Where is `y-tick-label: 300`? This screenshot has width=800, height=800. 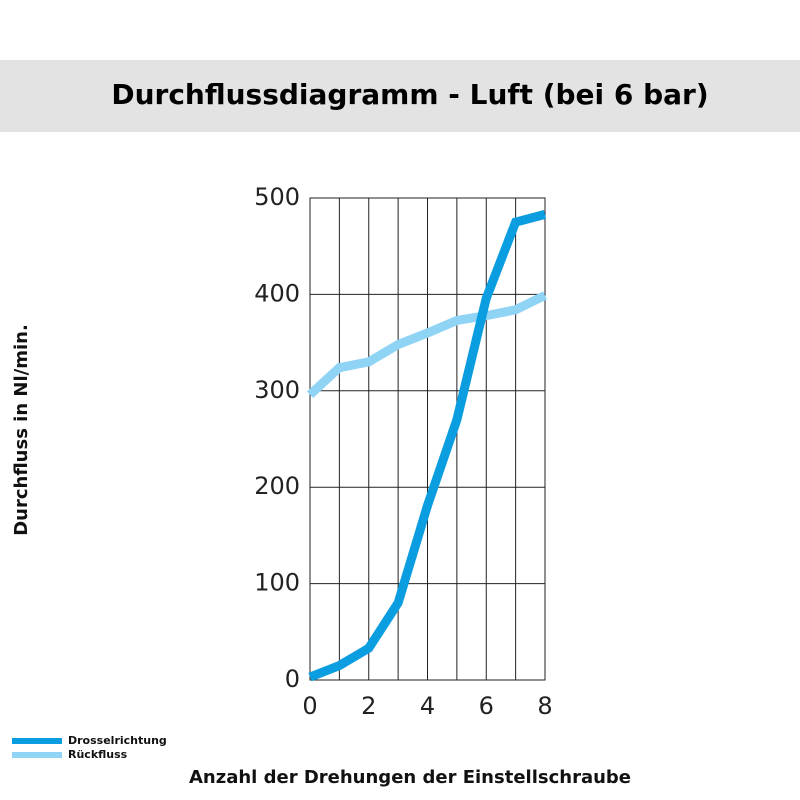
y-tick-label: 300 is located at coordinates (277, 390).